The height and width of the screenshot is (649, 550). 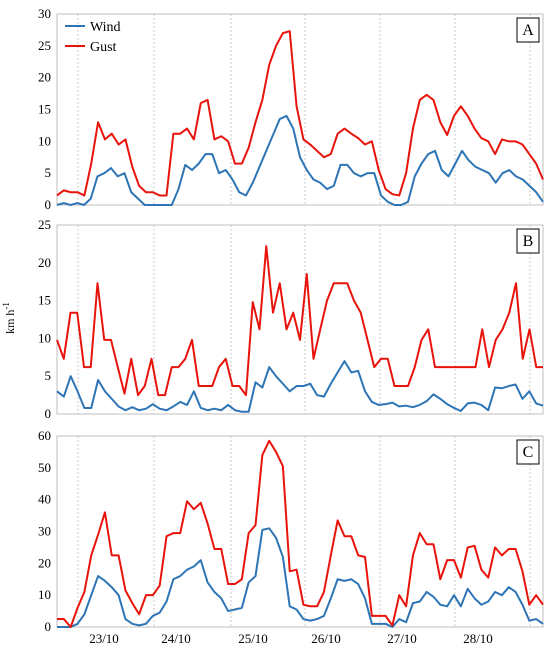 I want to click on legend: Wind Gust, so click(x=93, y=37).